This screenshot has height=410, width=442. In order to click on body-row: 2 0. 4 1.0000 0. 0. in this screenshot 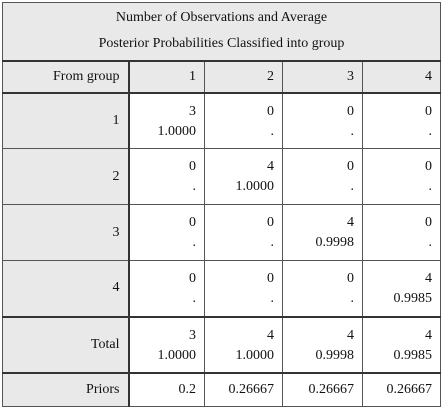, I will do `click(222, 176)`.